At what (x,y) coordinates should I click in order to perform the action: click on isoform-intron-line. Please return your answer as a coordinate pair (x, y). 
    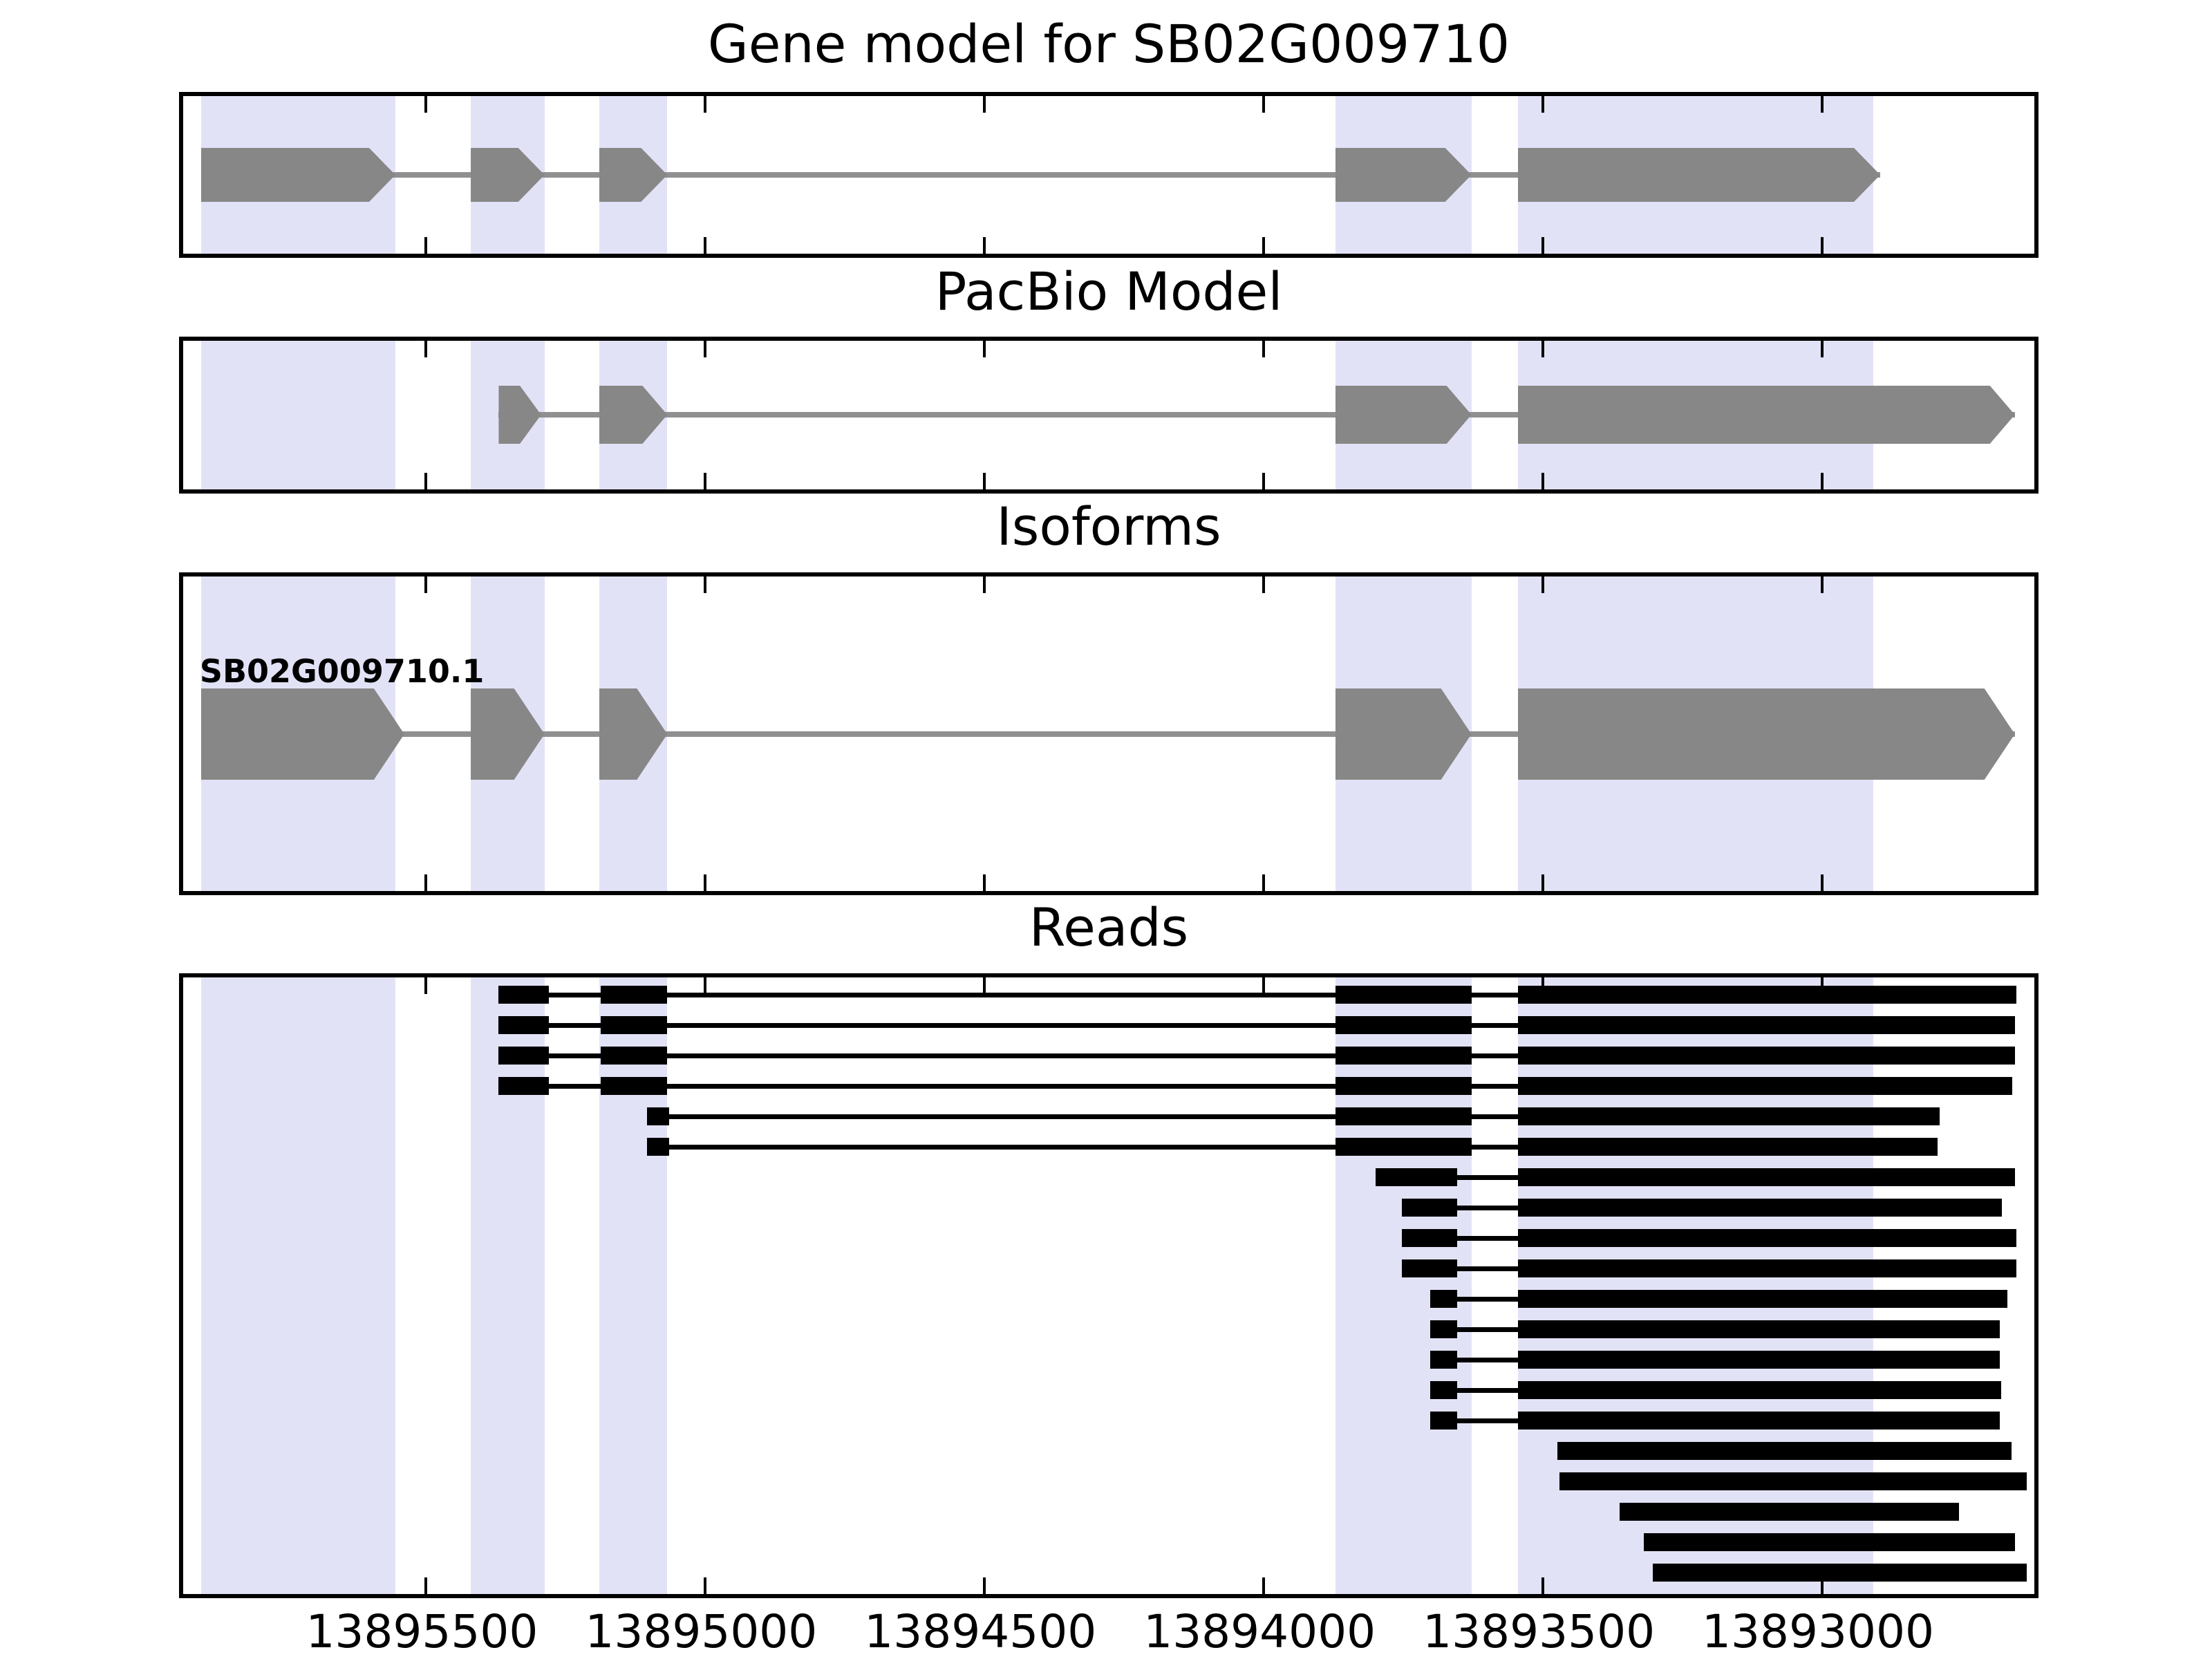
    Looking at the image, I should click on (1107, 734).